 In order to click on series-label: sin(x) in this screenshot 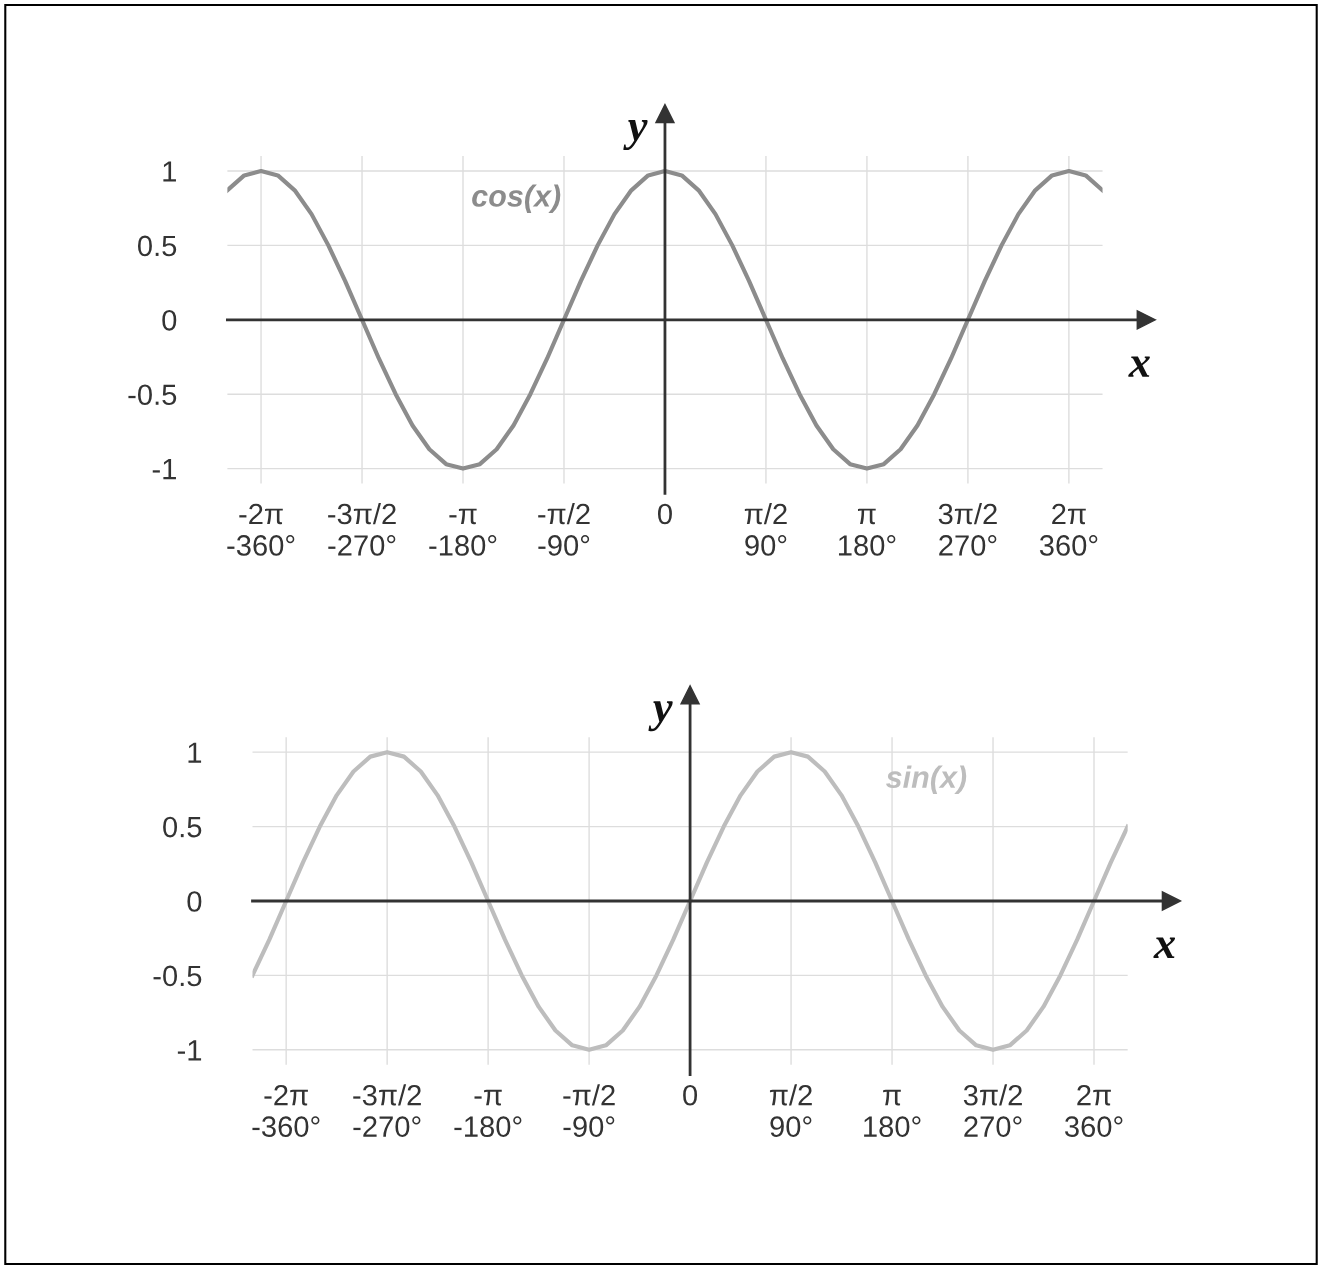, I will do `click(926, 780)`.